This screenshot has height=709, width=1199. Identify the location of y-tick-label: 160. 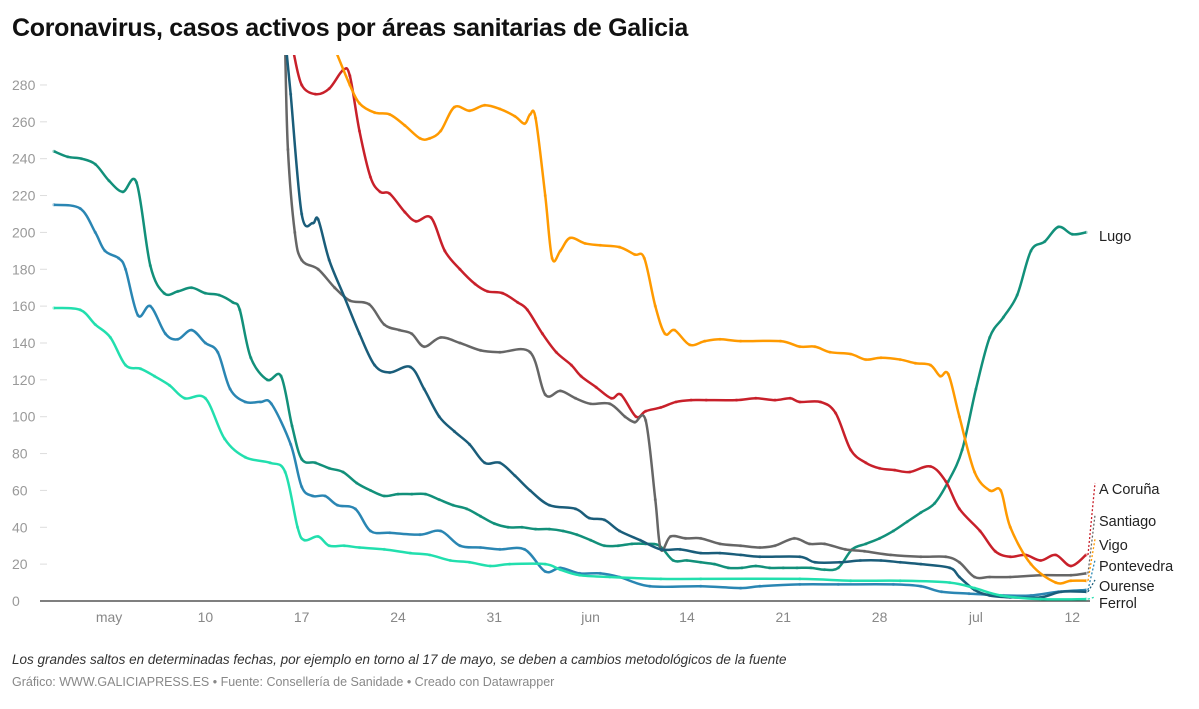
(24, 306).